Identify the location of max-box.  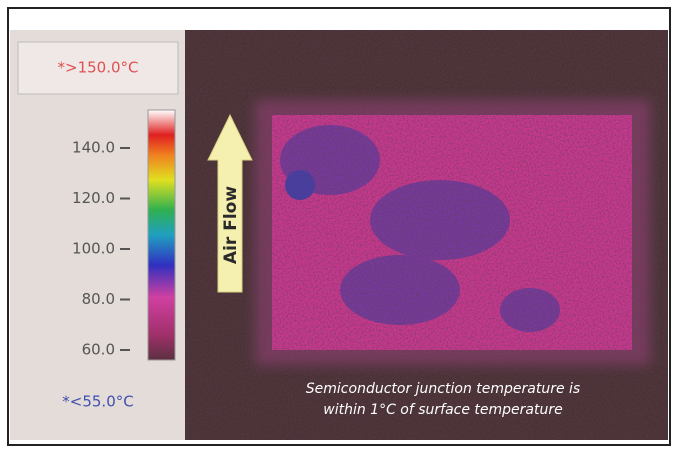
(98, 68).